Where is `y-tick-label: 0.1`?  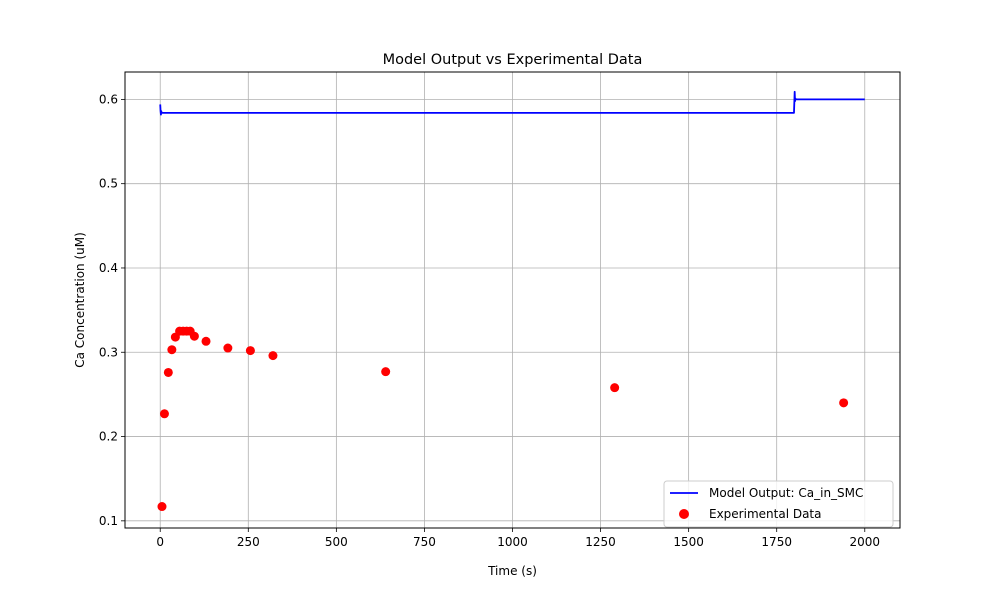 y-tick-label: 0.1 is located at coordinates (108, 521).